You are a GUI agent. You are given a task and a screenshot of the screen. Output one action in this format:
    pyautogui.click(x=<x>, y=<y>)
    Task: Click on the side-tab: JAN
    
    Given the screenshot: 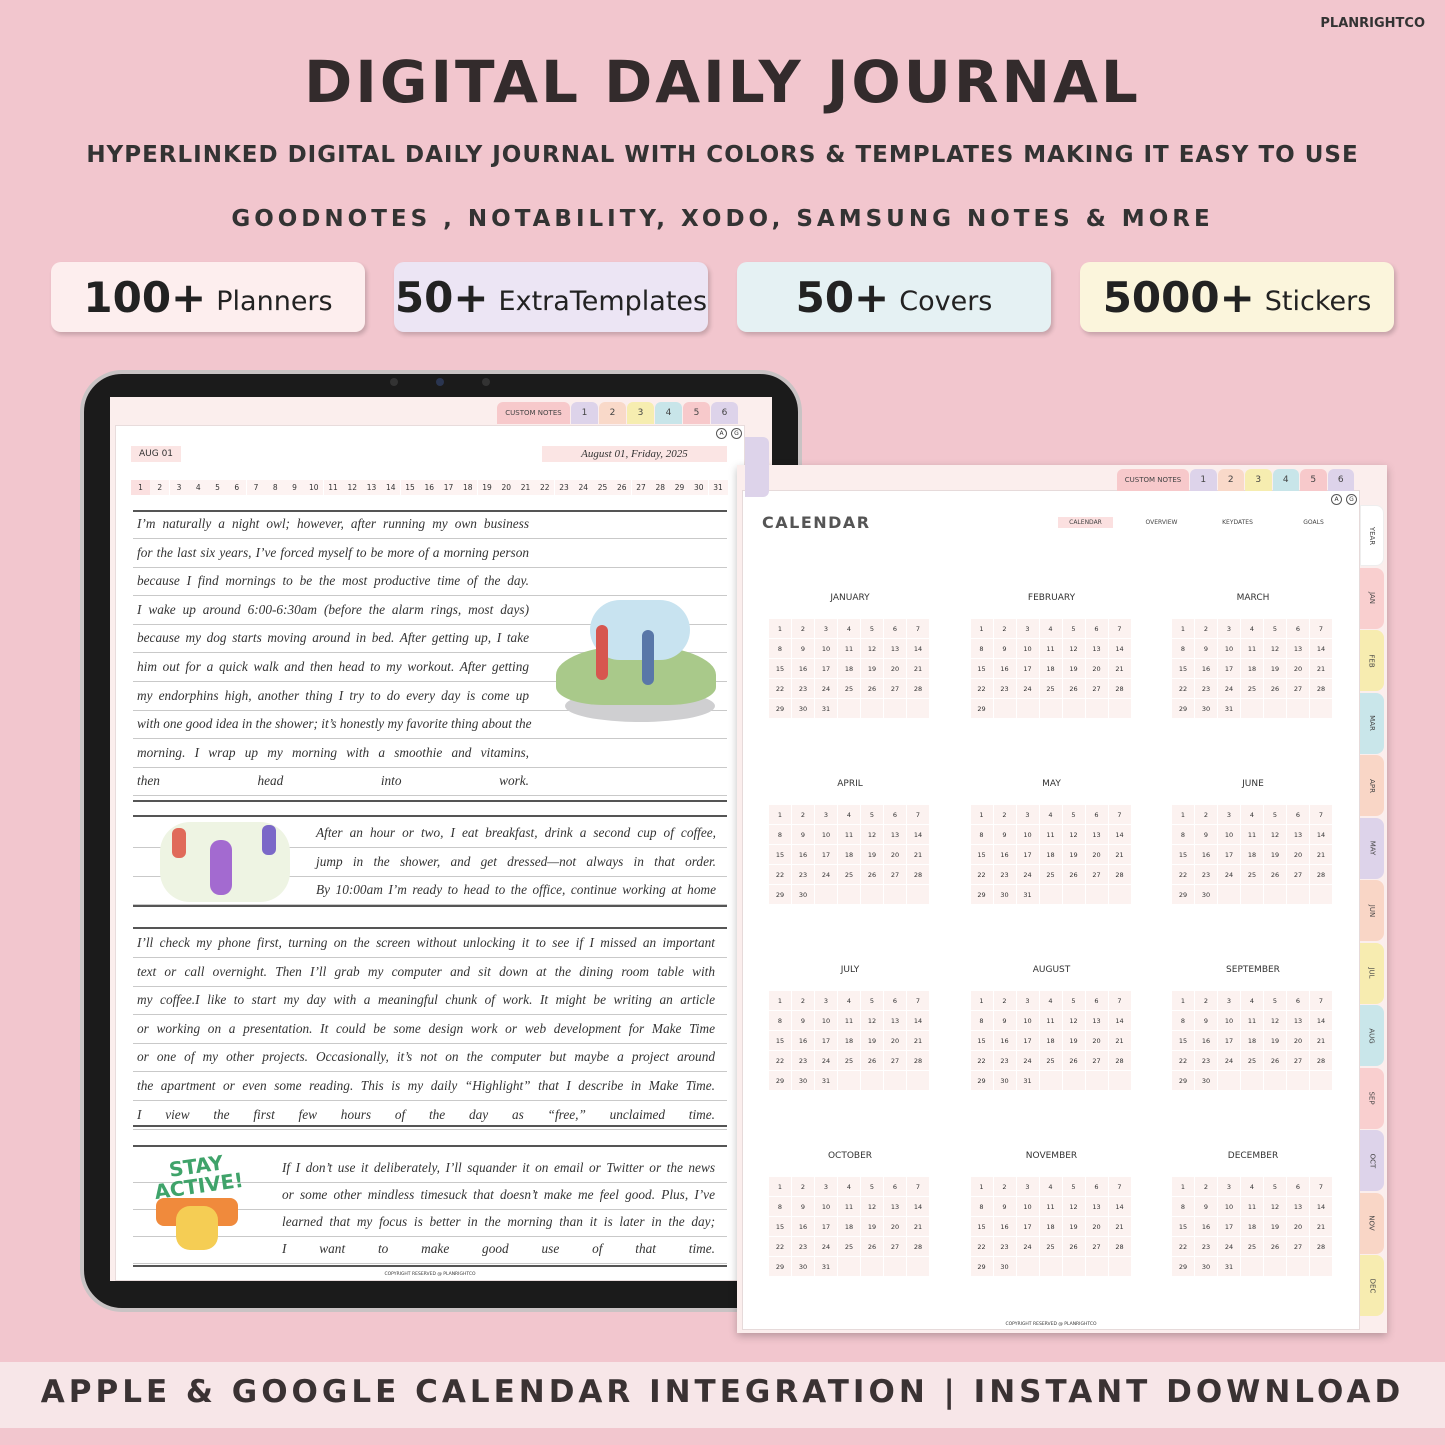 What is the action you would take?
    pyautogui.click(x=1372, y=598)
    